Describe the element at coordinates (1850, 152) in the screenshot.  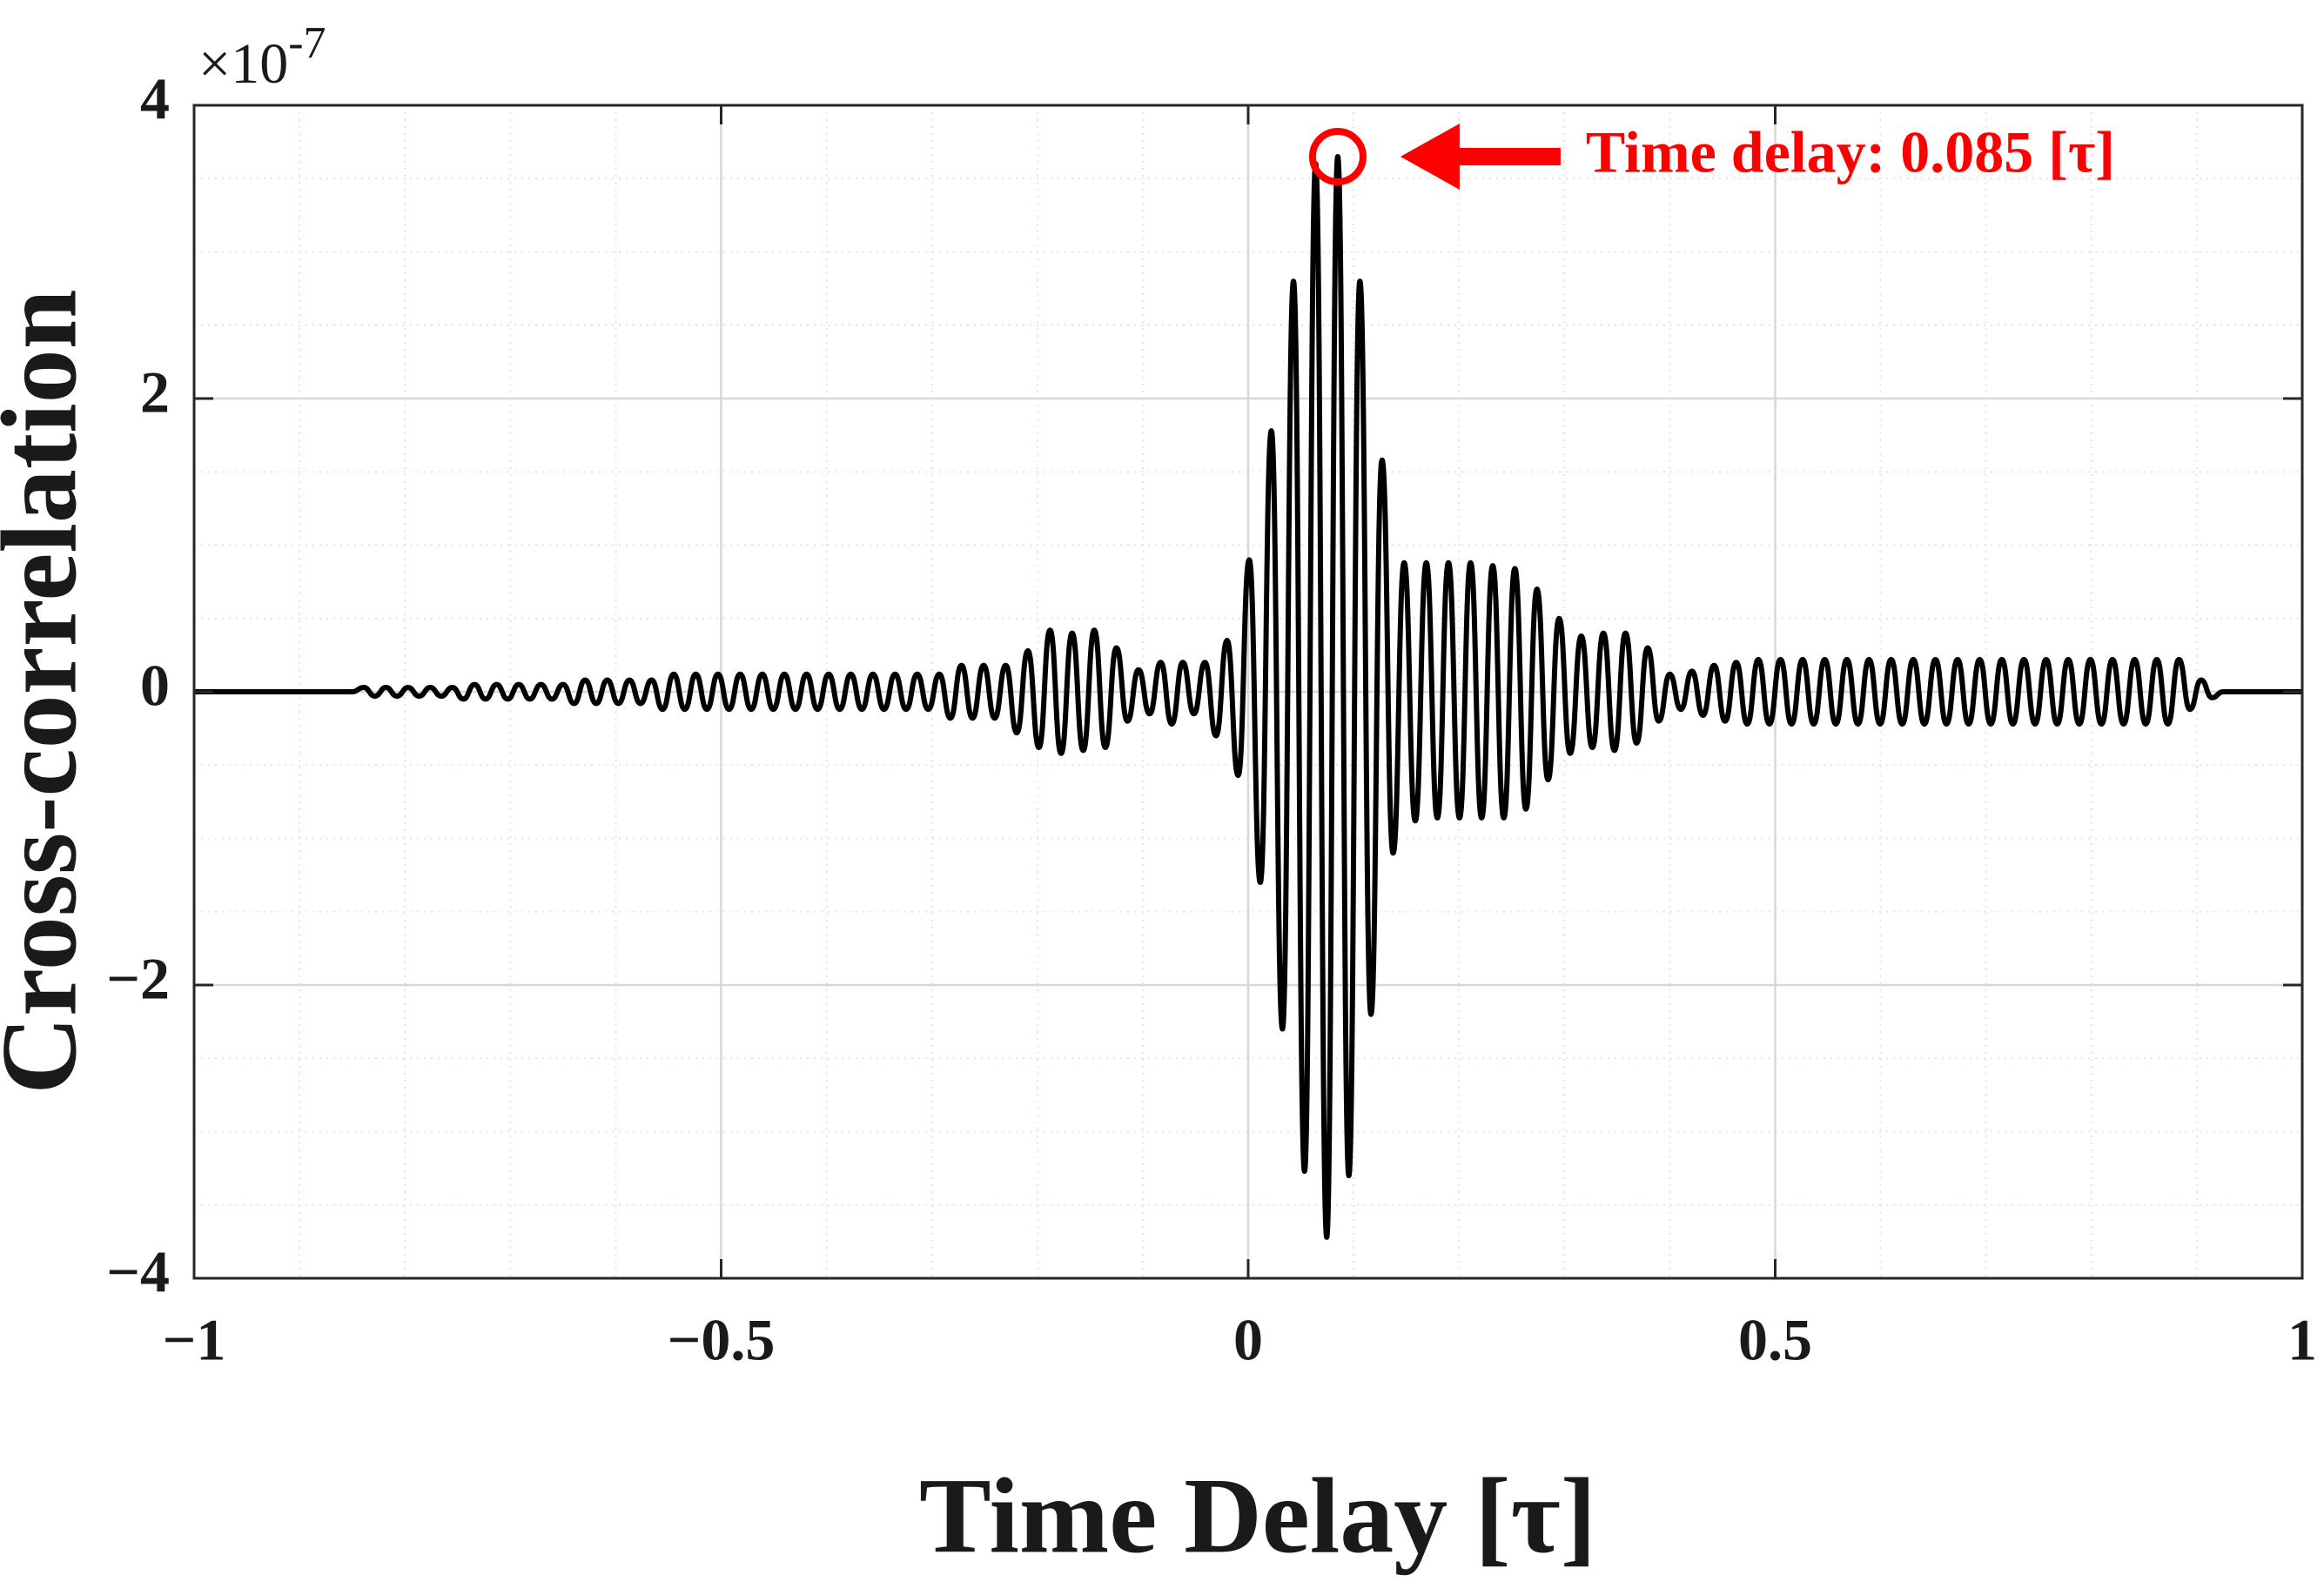
I see `annotation-text: Time delay: 0.085 [τ]` at that location.